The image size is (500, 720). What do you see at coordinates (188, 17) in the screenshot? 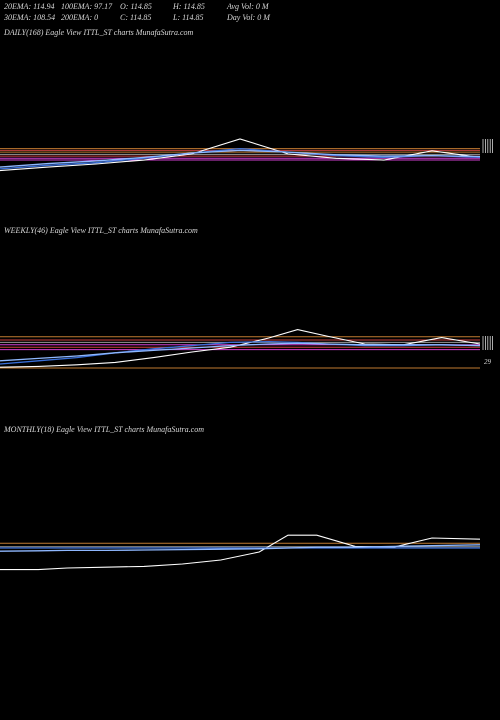
I see `stat-low: L: 114.85` at bounding box center [188, 17].